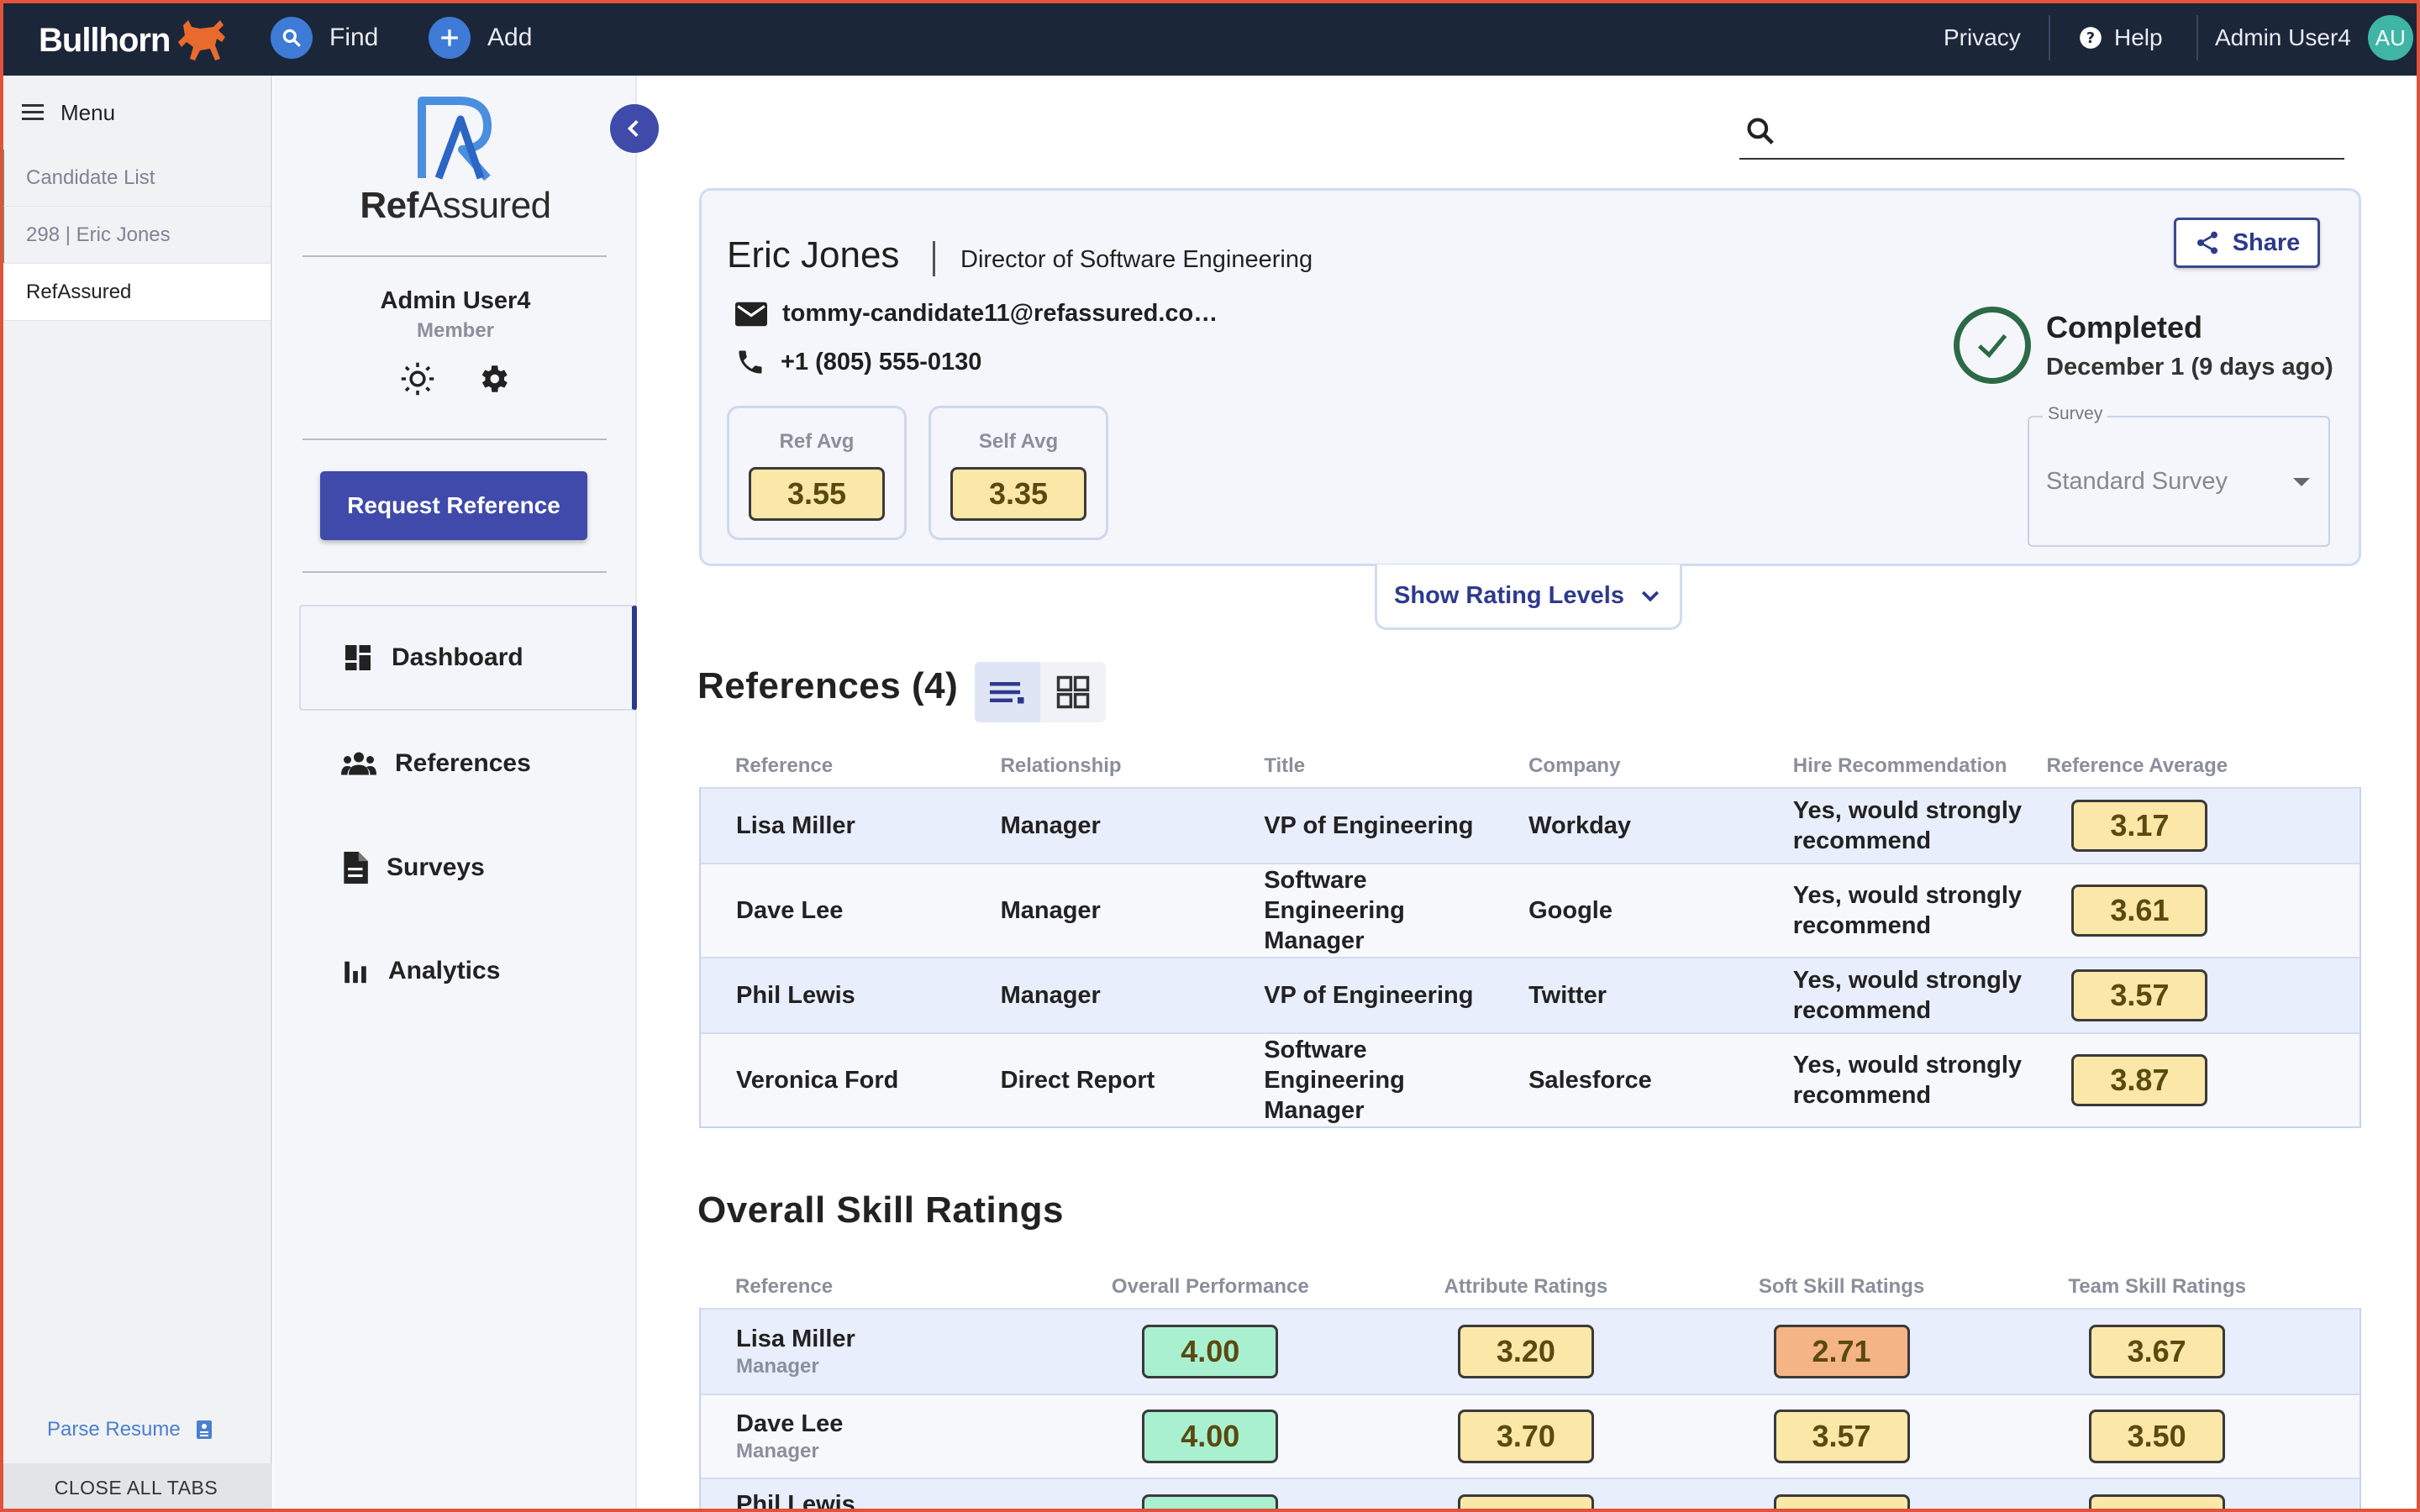  Describe the element at coordinates (510, 37) in the screenshot. I see `add-label: Add` at that location.